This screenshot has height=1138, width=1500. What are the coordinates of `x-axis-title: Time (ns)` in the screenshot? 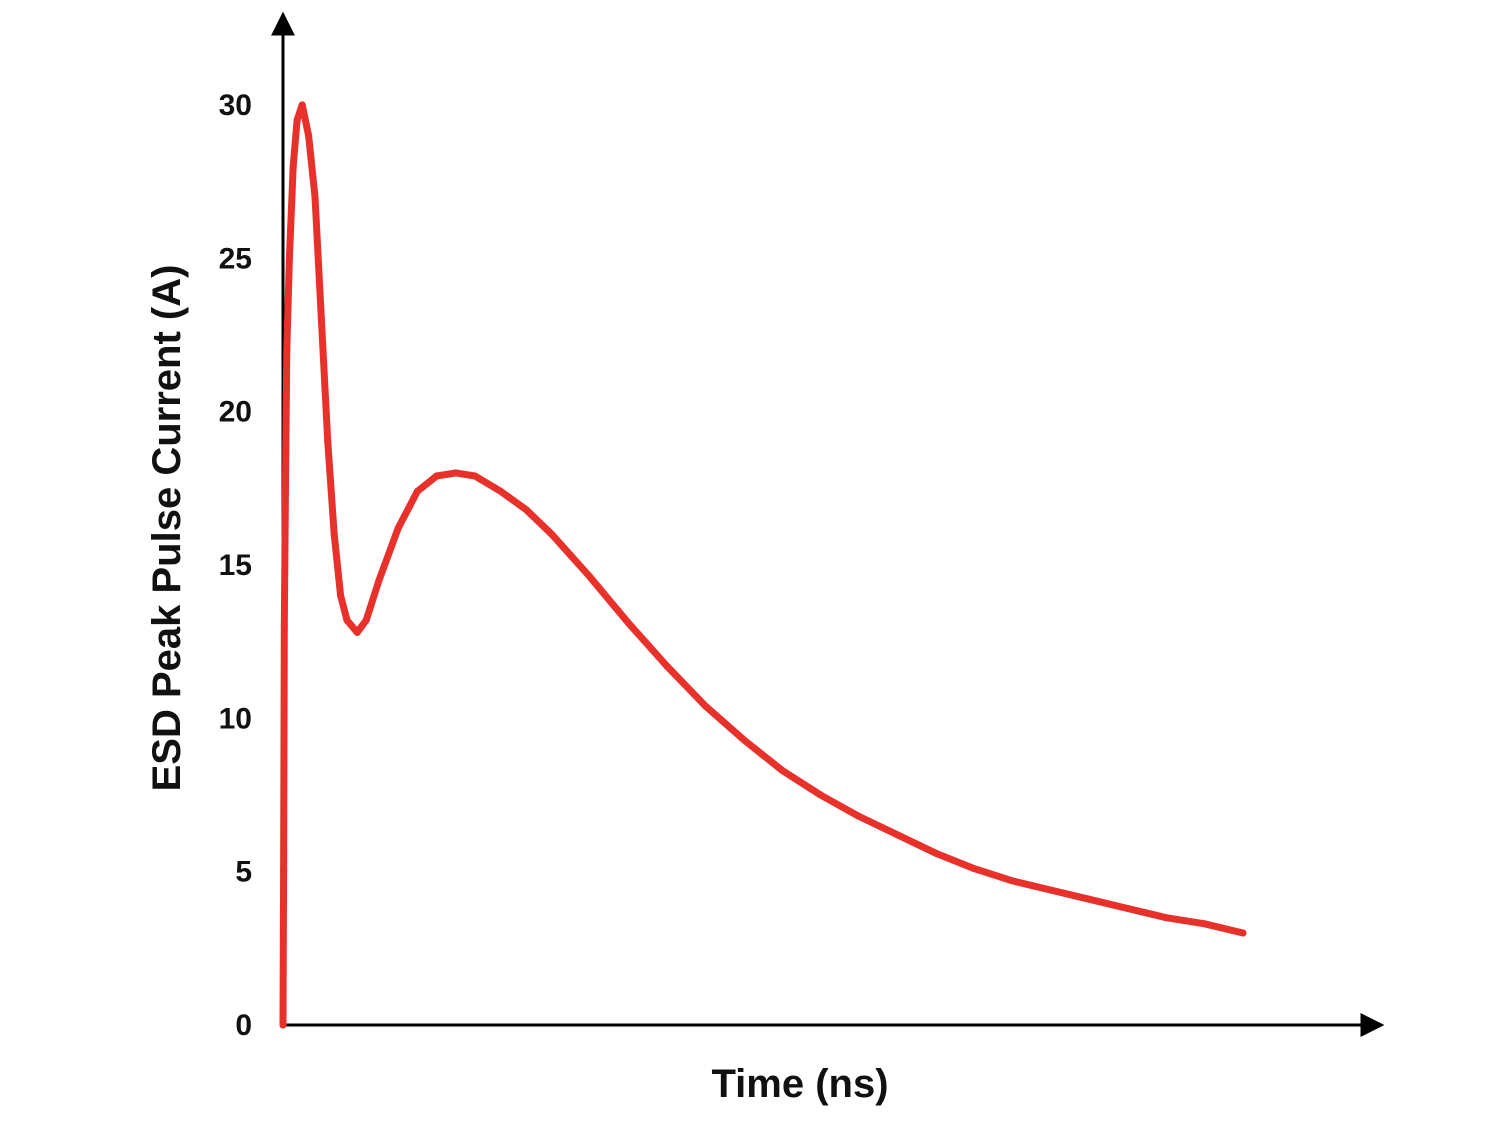 It's located at (799, 1084).